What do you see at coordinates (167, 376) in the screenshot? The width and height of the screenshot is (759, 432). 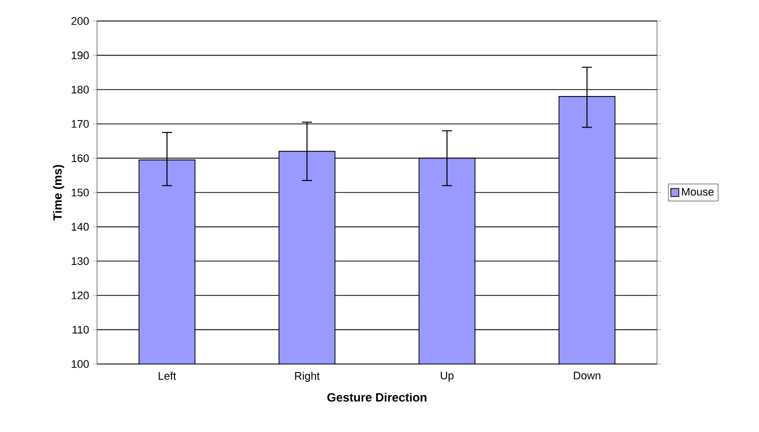 I see `x-tick-label: Left` at bounding box center [167, 376].